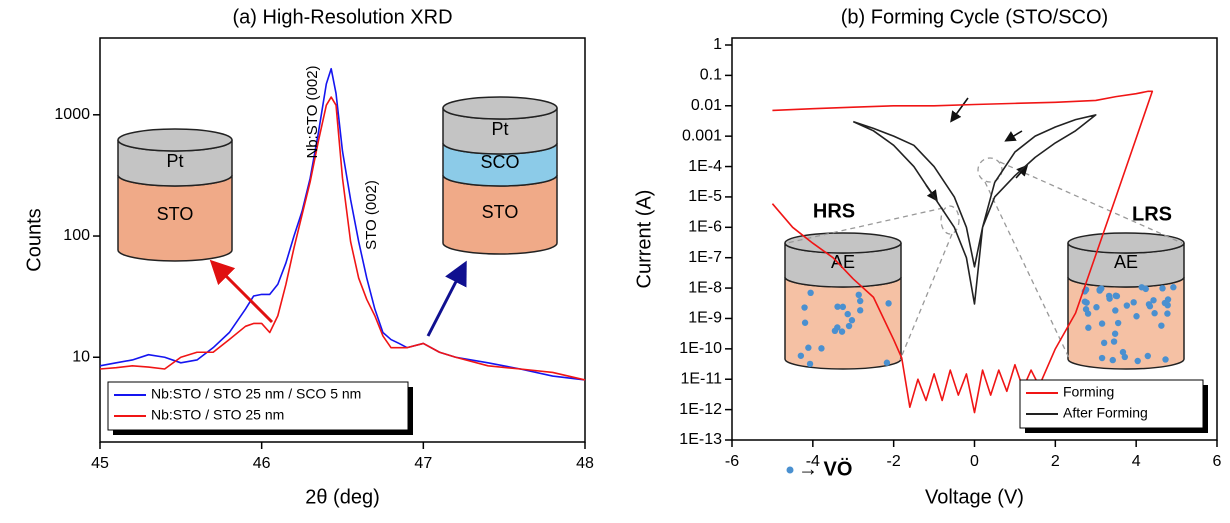 Image resolution: width=1230 pixels, height=523 pixels. What do you see at coordinates (705, 287) in the screenshot?
I see `y-tick-label: 1E-8` at bounding box center [705, 287].